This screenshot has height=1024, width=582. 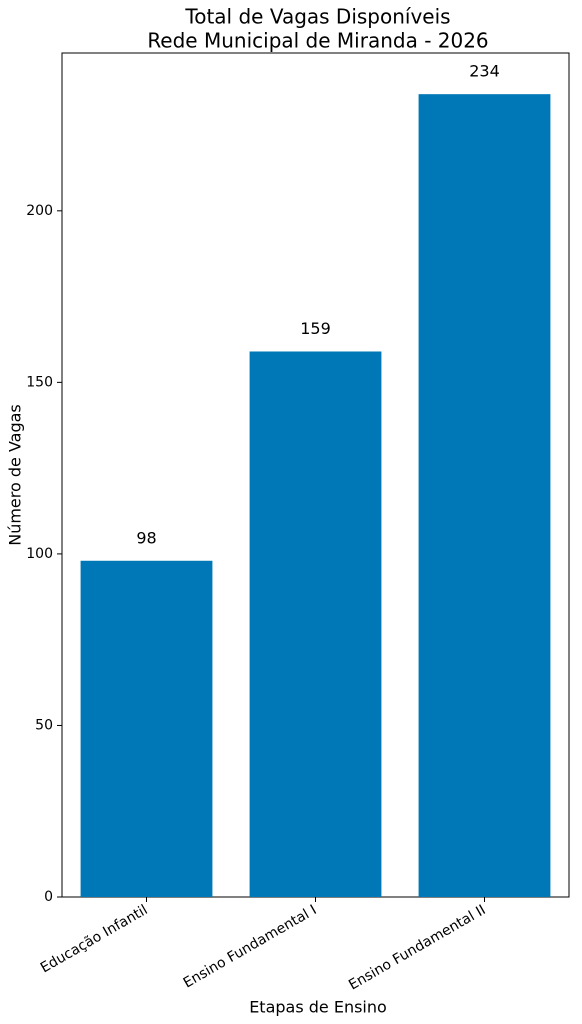 What do you see at coordinates (15, 475) in the screenshot?
I see `y-axis-label: Número de Vagas` at bounding box center [15, 475].